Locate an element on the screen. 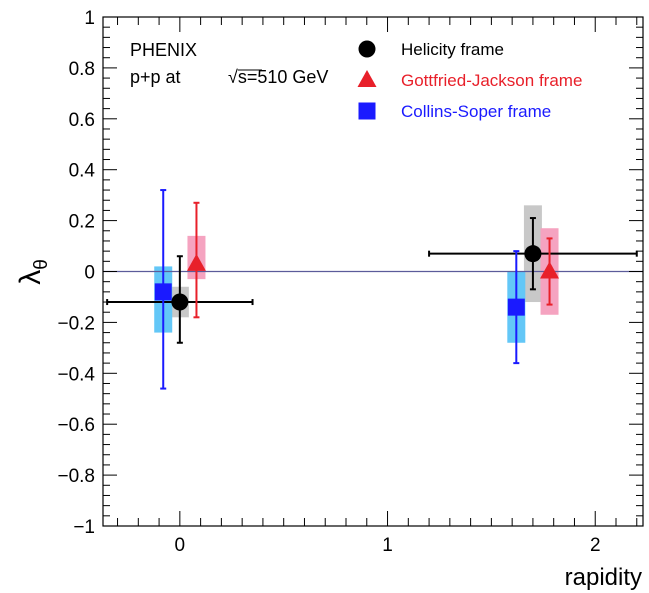 This screenshot has height=593, width=649. legend-item: Helicity frame is located at coordinates (431, 49).